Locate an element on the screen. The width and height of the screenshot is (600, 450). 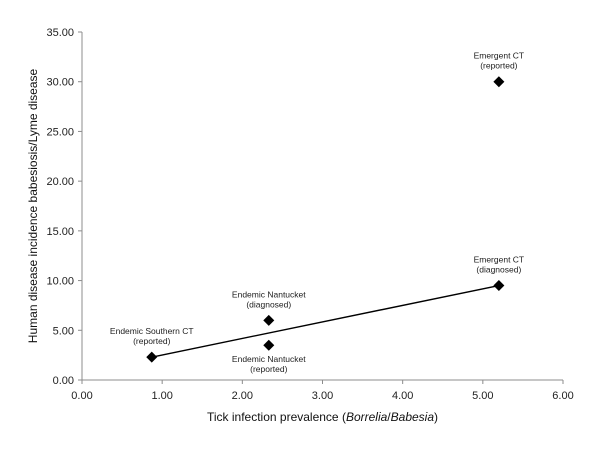
data-point-label: Emergent CT (diagnosed) is located at coordinates (499, 265).